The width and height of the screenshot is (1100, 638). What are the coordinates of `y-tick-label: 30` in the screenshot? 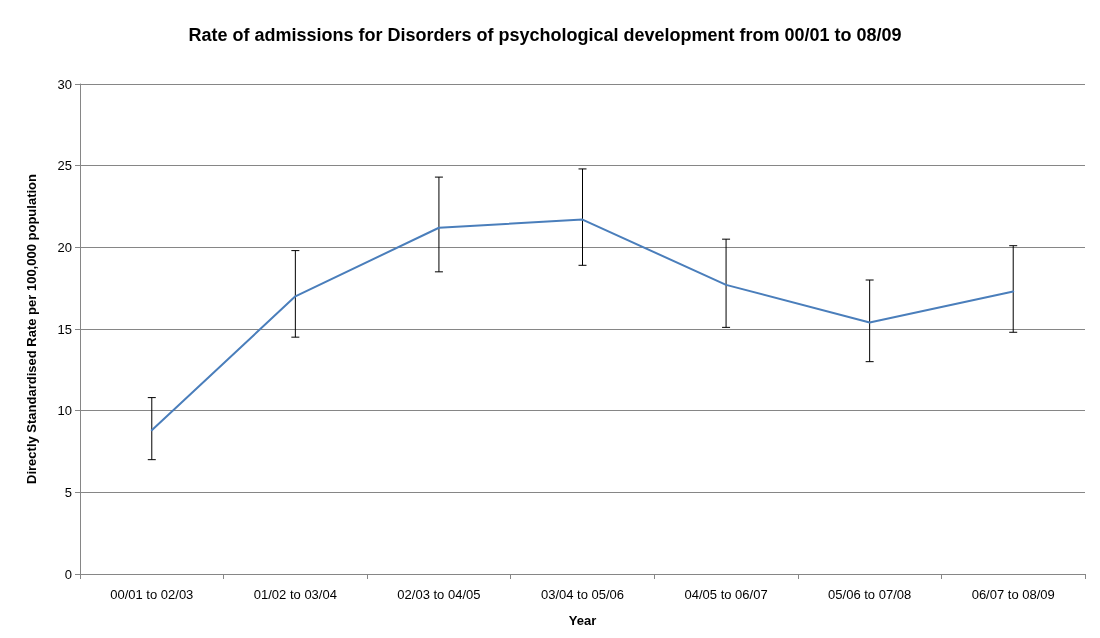 It's located at (64, 84).